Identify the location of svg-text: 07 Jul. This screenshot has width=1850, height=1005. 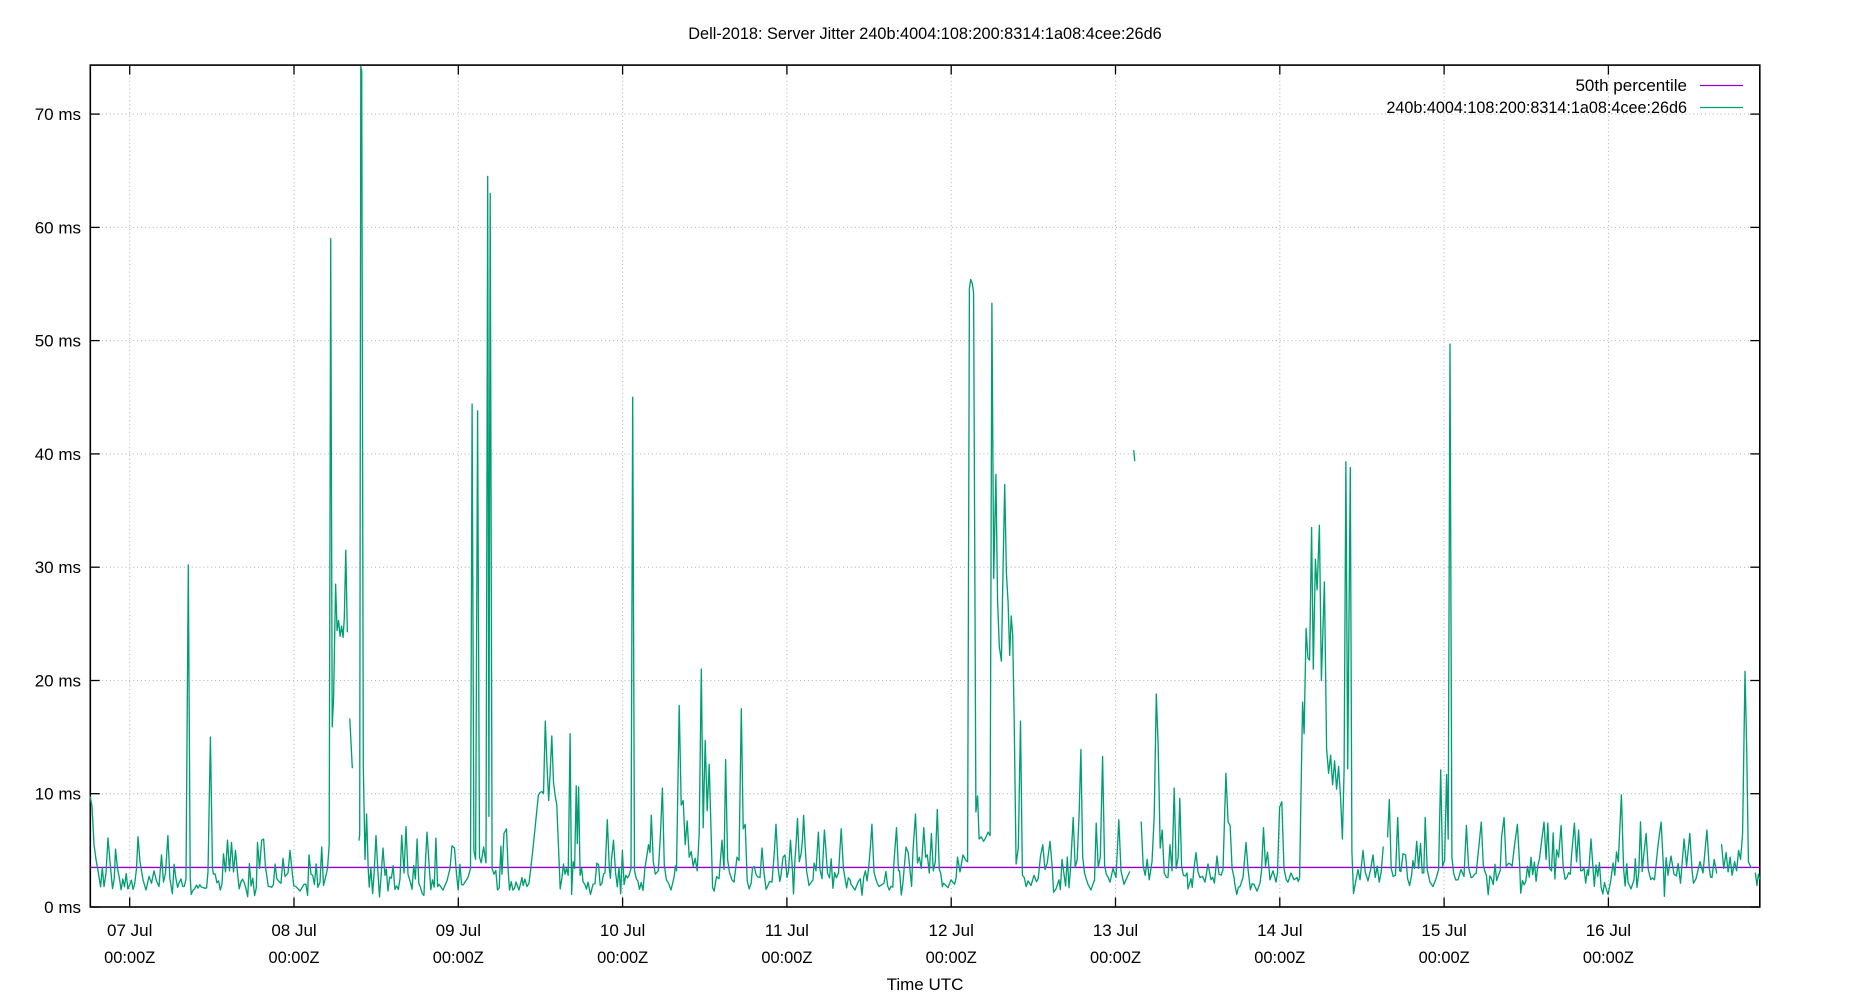
(129, 930).